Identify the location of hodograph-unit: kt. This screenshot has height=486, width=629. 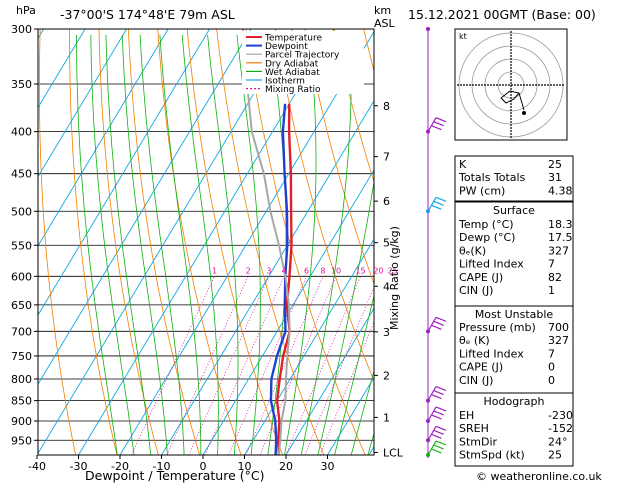
(463, 36).